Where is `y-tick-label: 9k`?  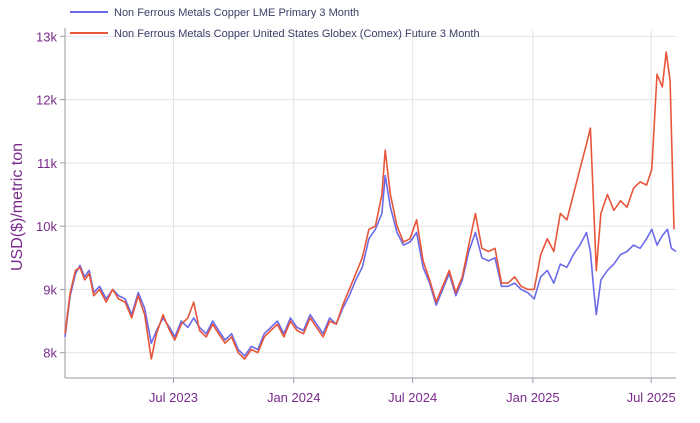
y-tick-label: 9k is located at coordinates (50, 289).